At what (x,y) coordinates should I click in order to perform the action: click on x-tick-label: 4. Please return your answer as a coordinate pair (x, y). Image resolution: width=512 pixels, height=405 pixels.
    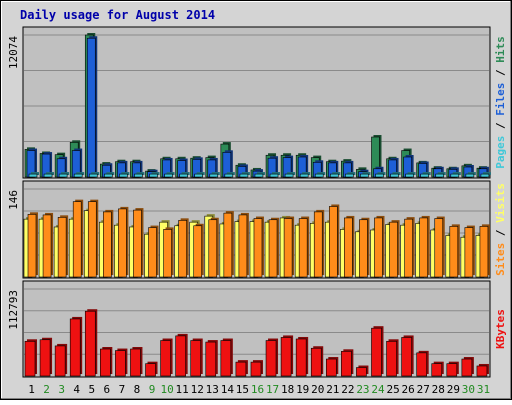
    Looking at the image, I should click on (76, 389).